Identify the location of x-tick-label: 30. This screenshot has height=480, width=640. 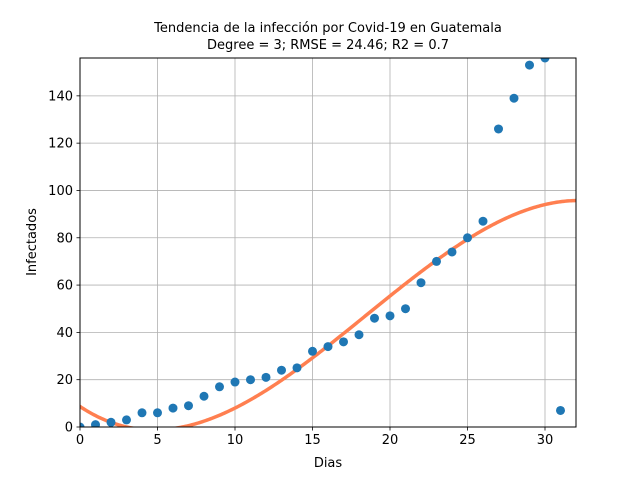
(545, 440).